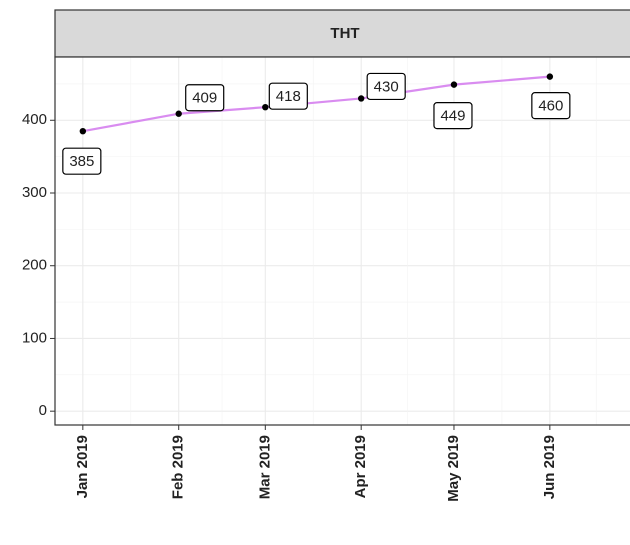 Image resolution: width=630 pixels, height=545 pixels. What do you see at coordinates (360, 466) in the screenshot?
I see `x-tick-label: Apr 2019` at bounding box center [360, 466].